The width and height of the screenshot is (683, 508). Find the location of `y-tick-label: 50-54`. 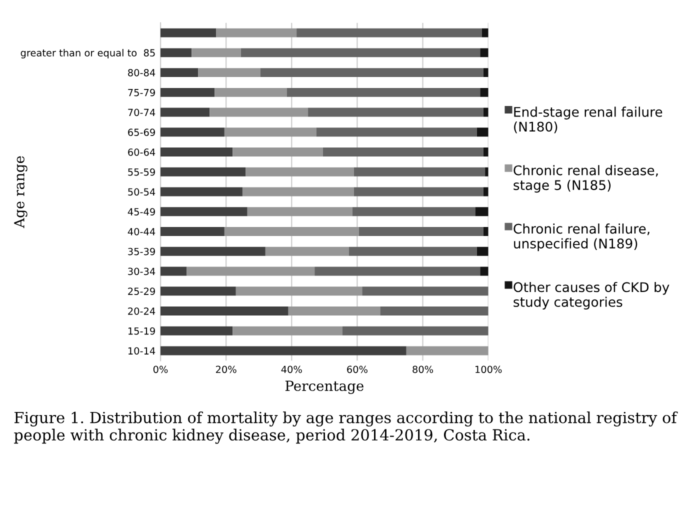

y-tick-label: 50-54 is located at coordinates (142, 192).